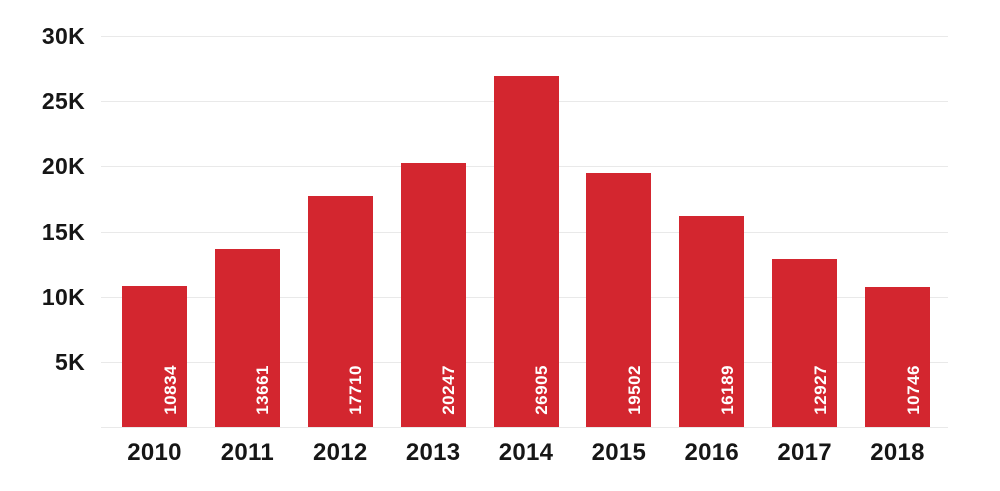 Image resolution: width=1000 pixels, height=491 pixels. I want to click on bar-value-text: 17710, so click(356, 390).